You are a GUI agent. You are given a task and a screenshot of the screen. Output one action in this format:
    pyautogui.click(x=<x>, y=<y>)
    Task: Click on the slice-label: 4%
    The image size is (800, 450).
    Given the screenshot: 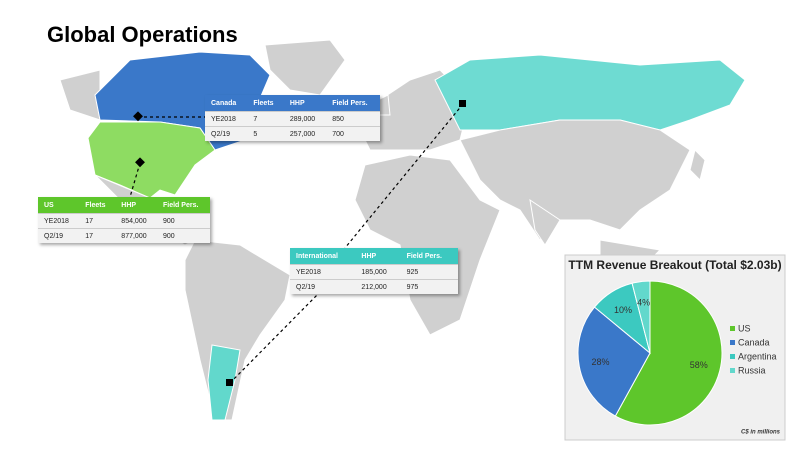 What is the action you would take?
    pyautogui.click(x=643, y=302)
    